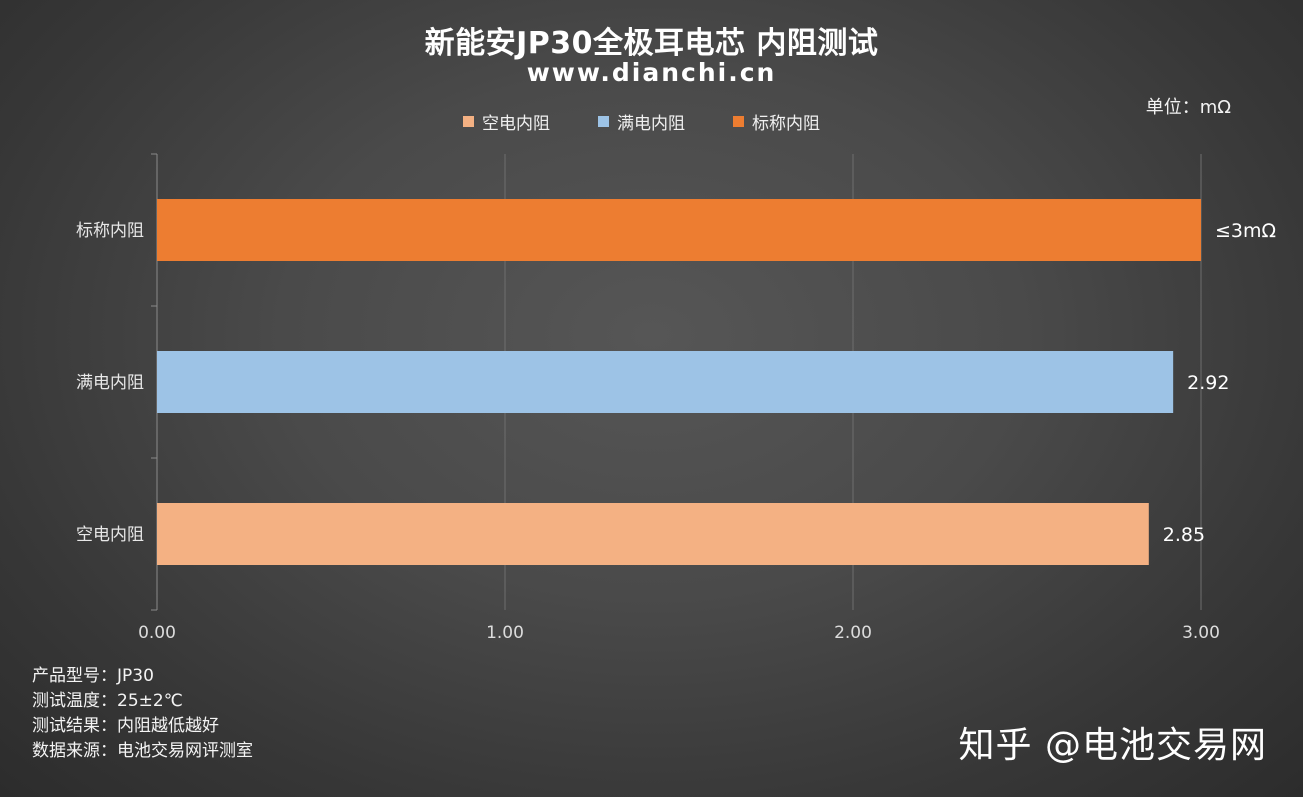 Image resolution: width=1303 pixels, height=797 pixels. Describe the element at coordinates (125, 726) in the screenshot. I see `info-line-result: 测试结果：内阻越低越好` at that location.